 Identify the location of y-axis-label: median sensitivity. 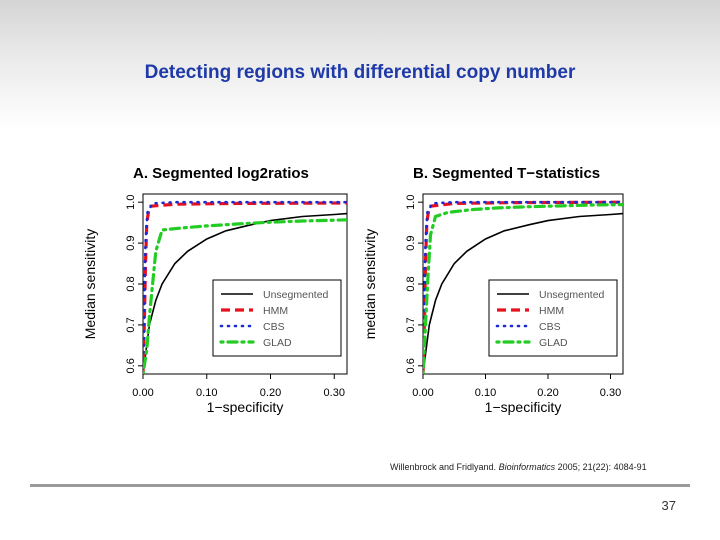
(370, 284).